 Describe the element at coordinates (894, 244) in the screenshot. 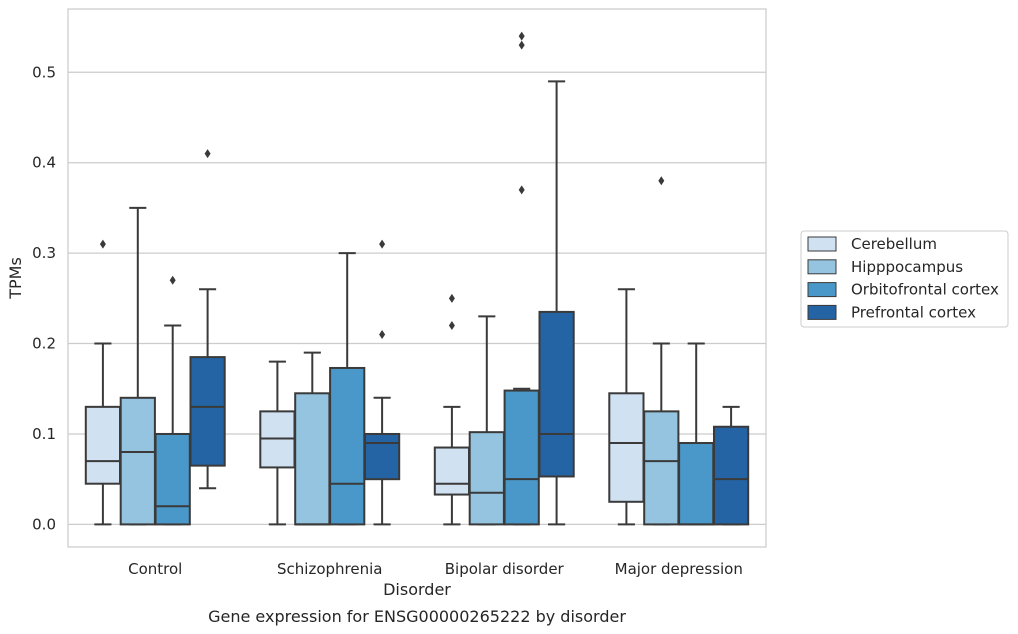

I see `legend-label: Cerebellum` at that location.